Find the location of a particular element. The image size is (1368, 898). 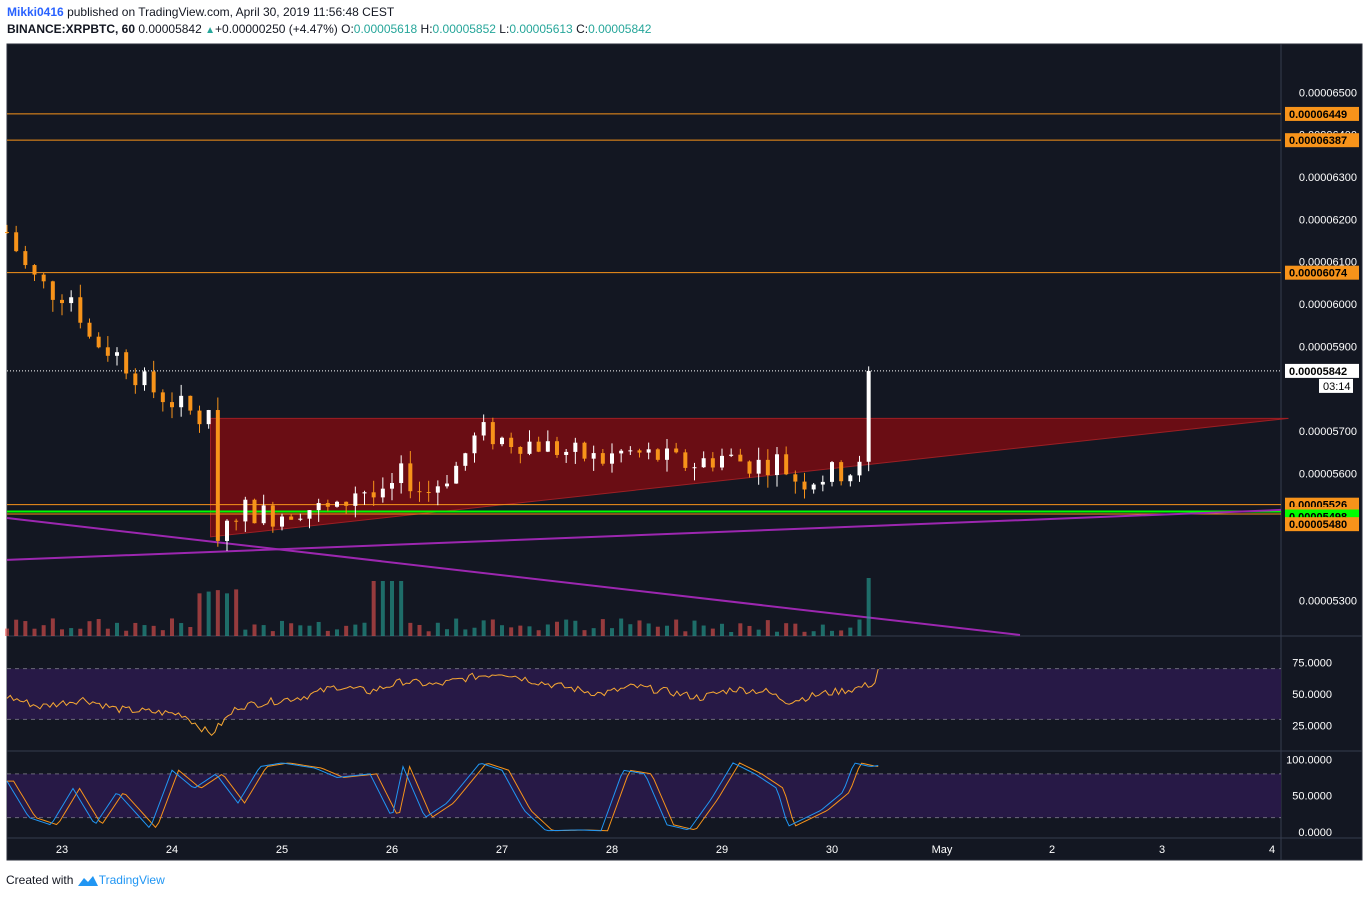

footer: Created with TradingView is located at coordinates (85, 880).